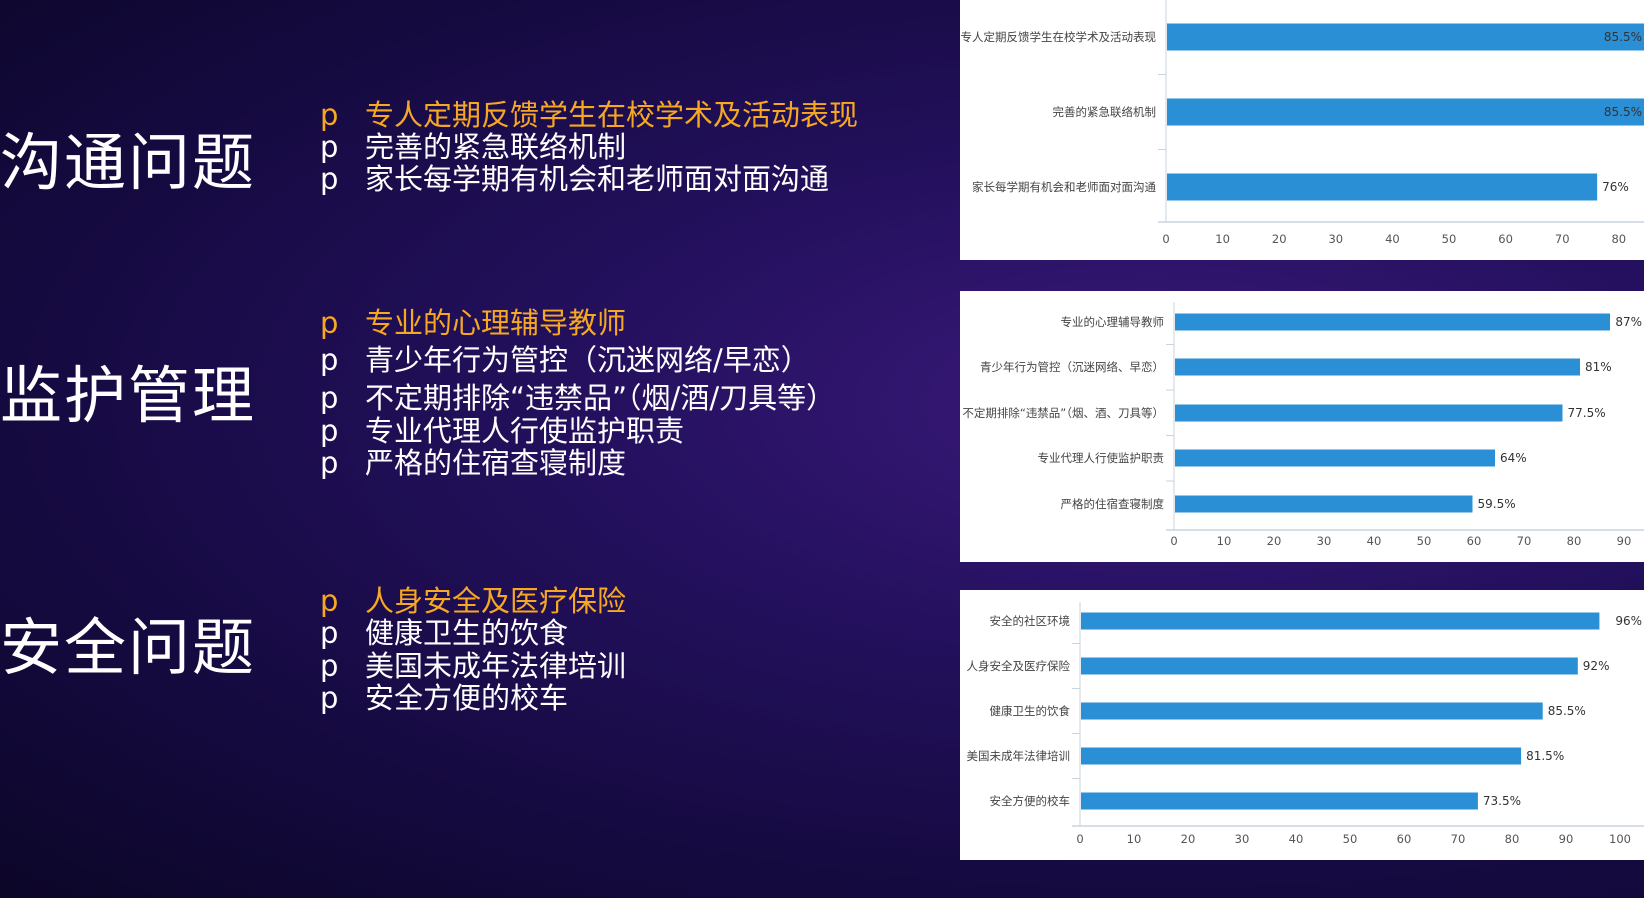  What do you see at coordinates (496, 147) in the screenshot?
I see `bullet-text: 完善的紧急联络机制` at bounding box center [496, 147].